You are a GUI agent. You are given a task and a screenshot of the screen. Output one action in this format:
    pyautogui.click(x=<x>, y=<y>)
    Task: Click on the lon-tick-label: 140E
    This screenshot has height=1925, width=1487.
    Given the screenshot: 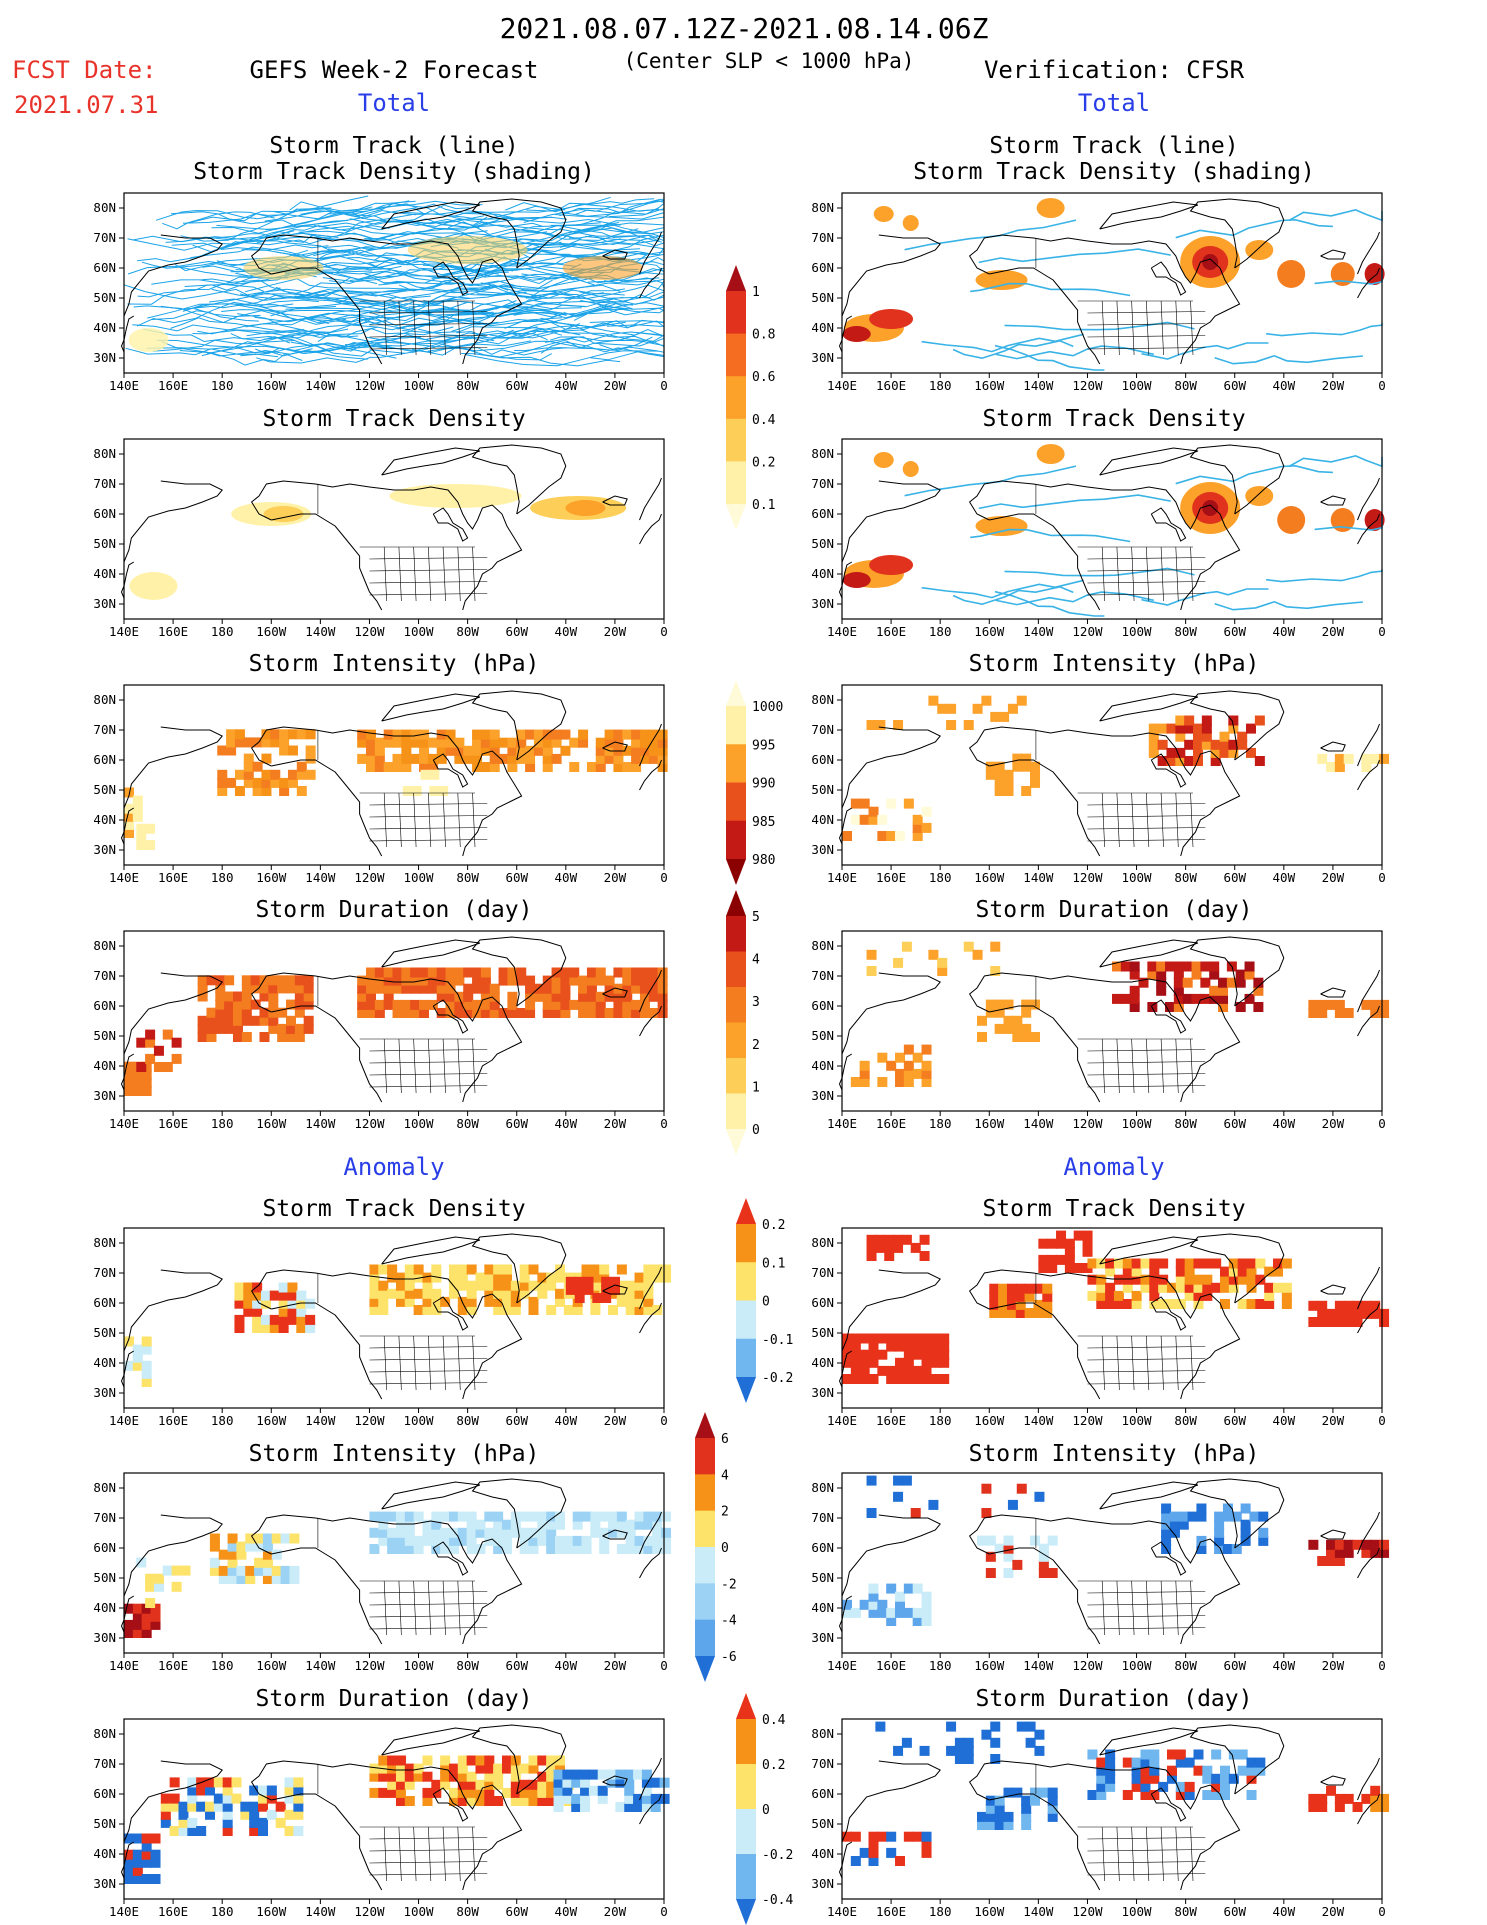 What is the action you would take?
    pyautogui.click(x=124, y=1911)
    